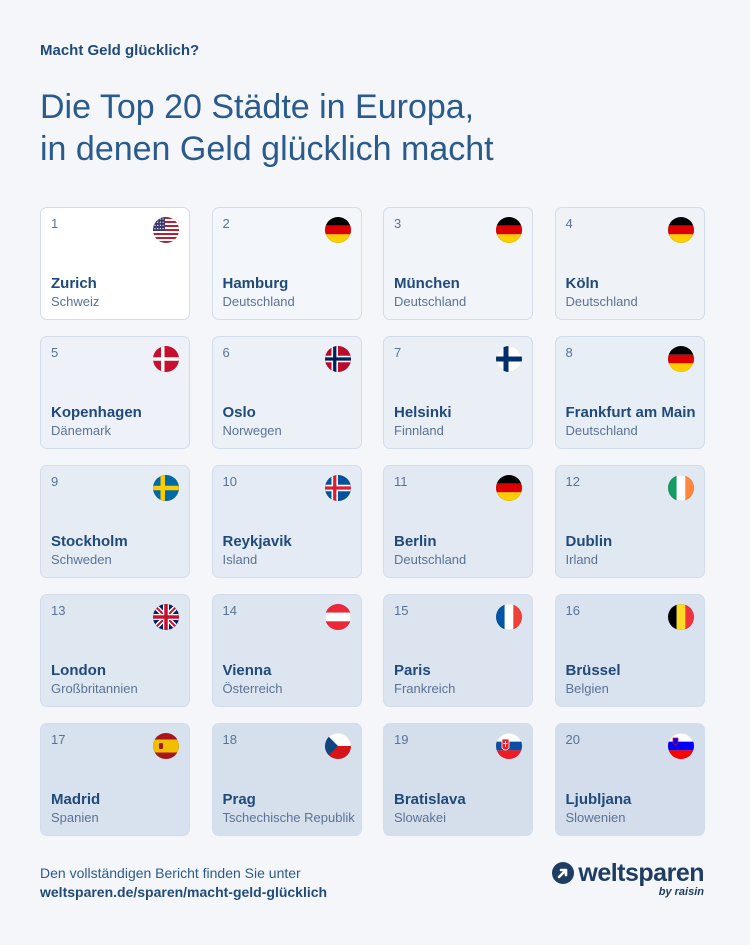 This screenshot has height=945, width=750. I want to click on rank-number: 8, so click(569, 352).